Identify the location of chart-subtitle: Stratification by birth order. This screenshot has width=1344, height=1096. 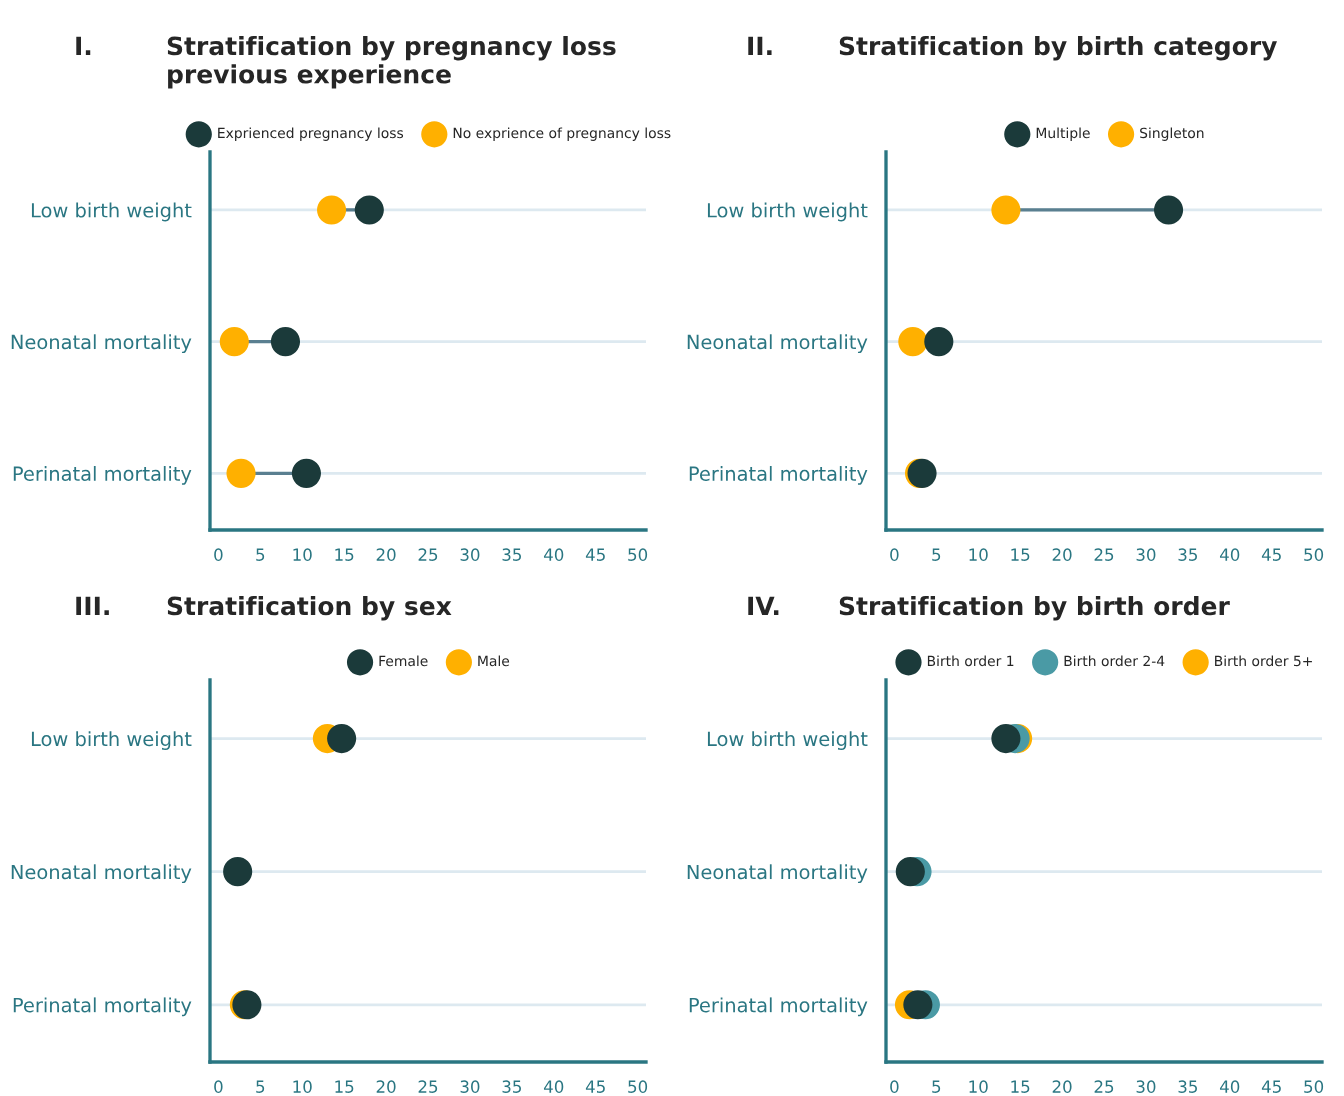
(1034, 608).